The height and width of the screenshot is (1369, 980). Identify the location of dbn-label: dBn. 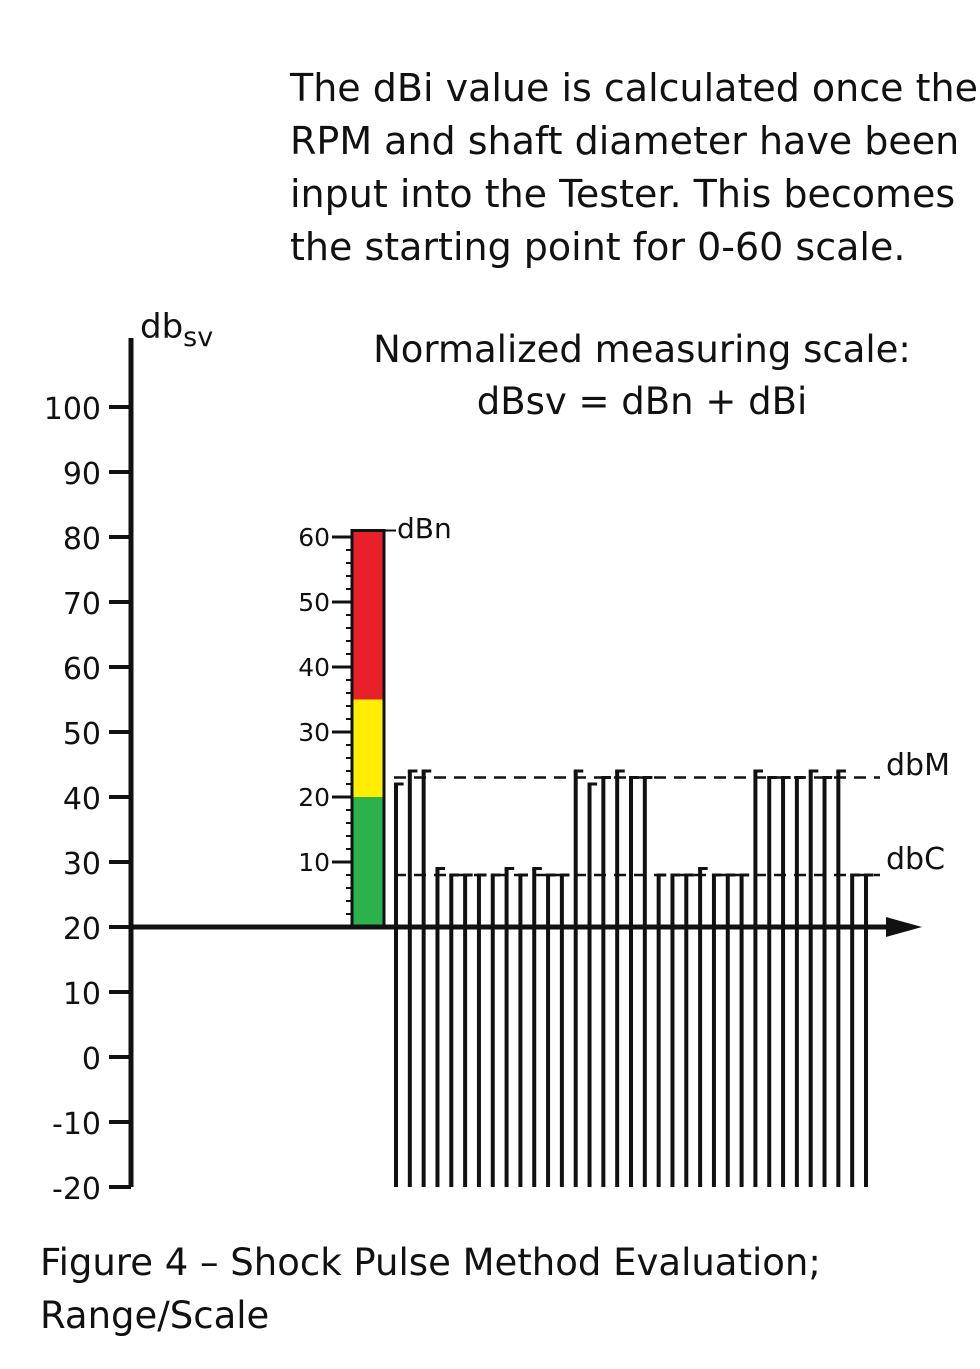
(424, 528).